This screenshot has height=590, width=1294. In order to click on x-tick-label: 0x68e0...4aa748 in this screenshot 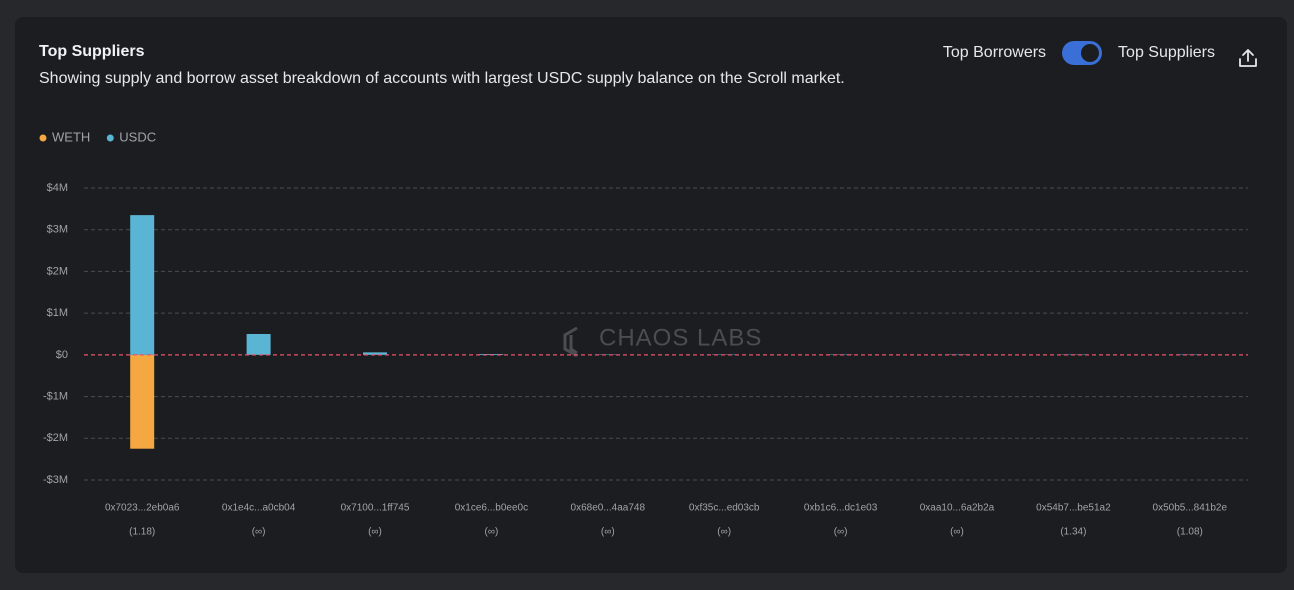, I will do `click(608, 508)`.